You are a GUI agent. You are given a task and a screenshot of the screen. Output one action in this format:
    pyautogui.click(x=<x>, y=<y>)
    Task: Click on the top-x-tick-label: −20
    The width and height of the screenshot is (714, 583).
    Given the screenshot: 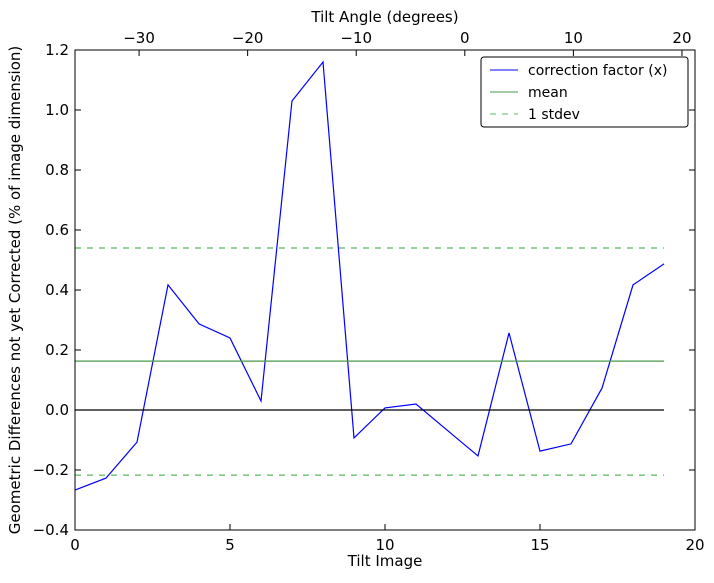 What is the action you would take?
    pyautogui.click(x=248, y=38)
    